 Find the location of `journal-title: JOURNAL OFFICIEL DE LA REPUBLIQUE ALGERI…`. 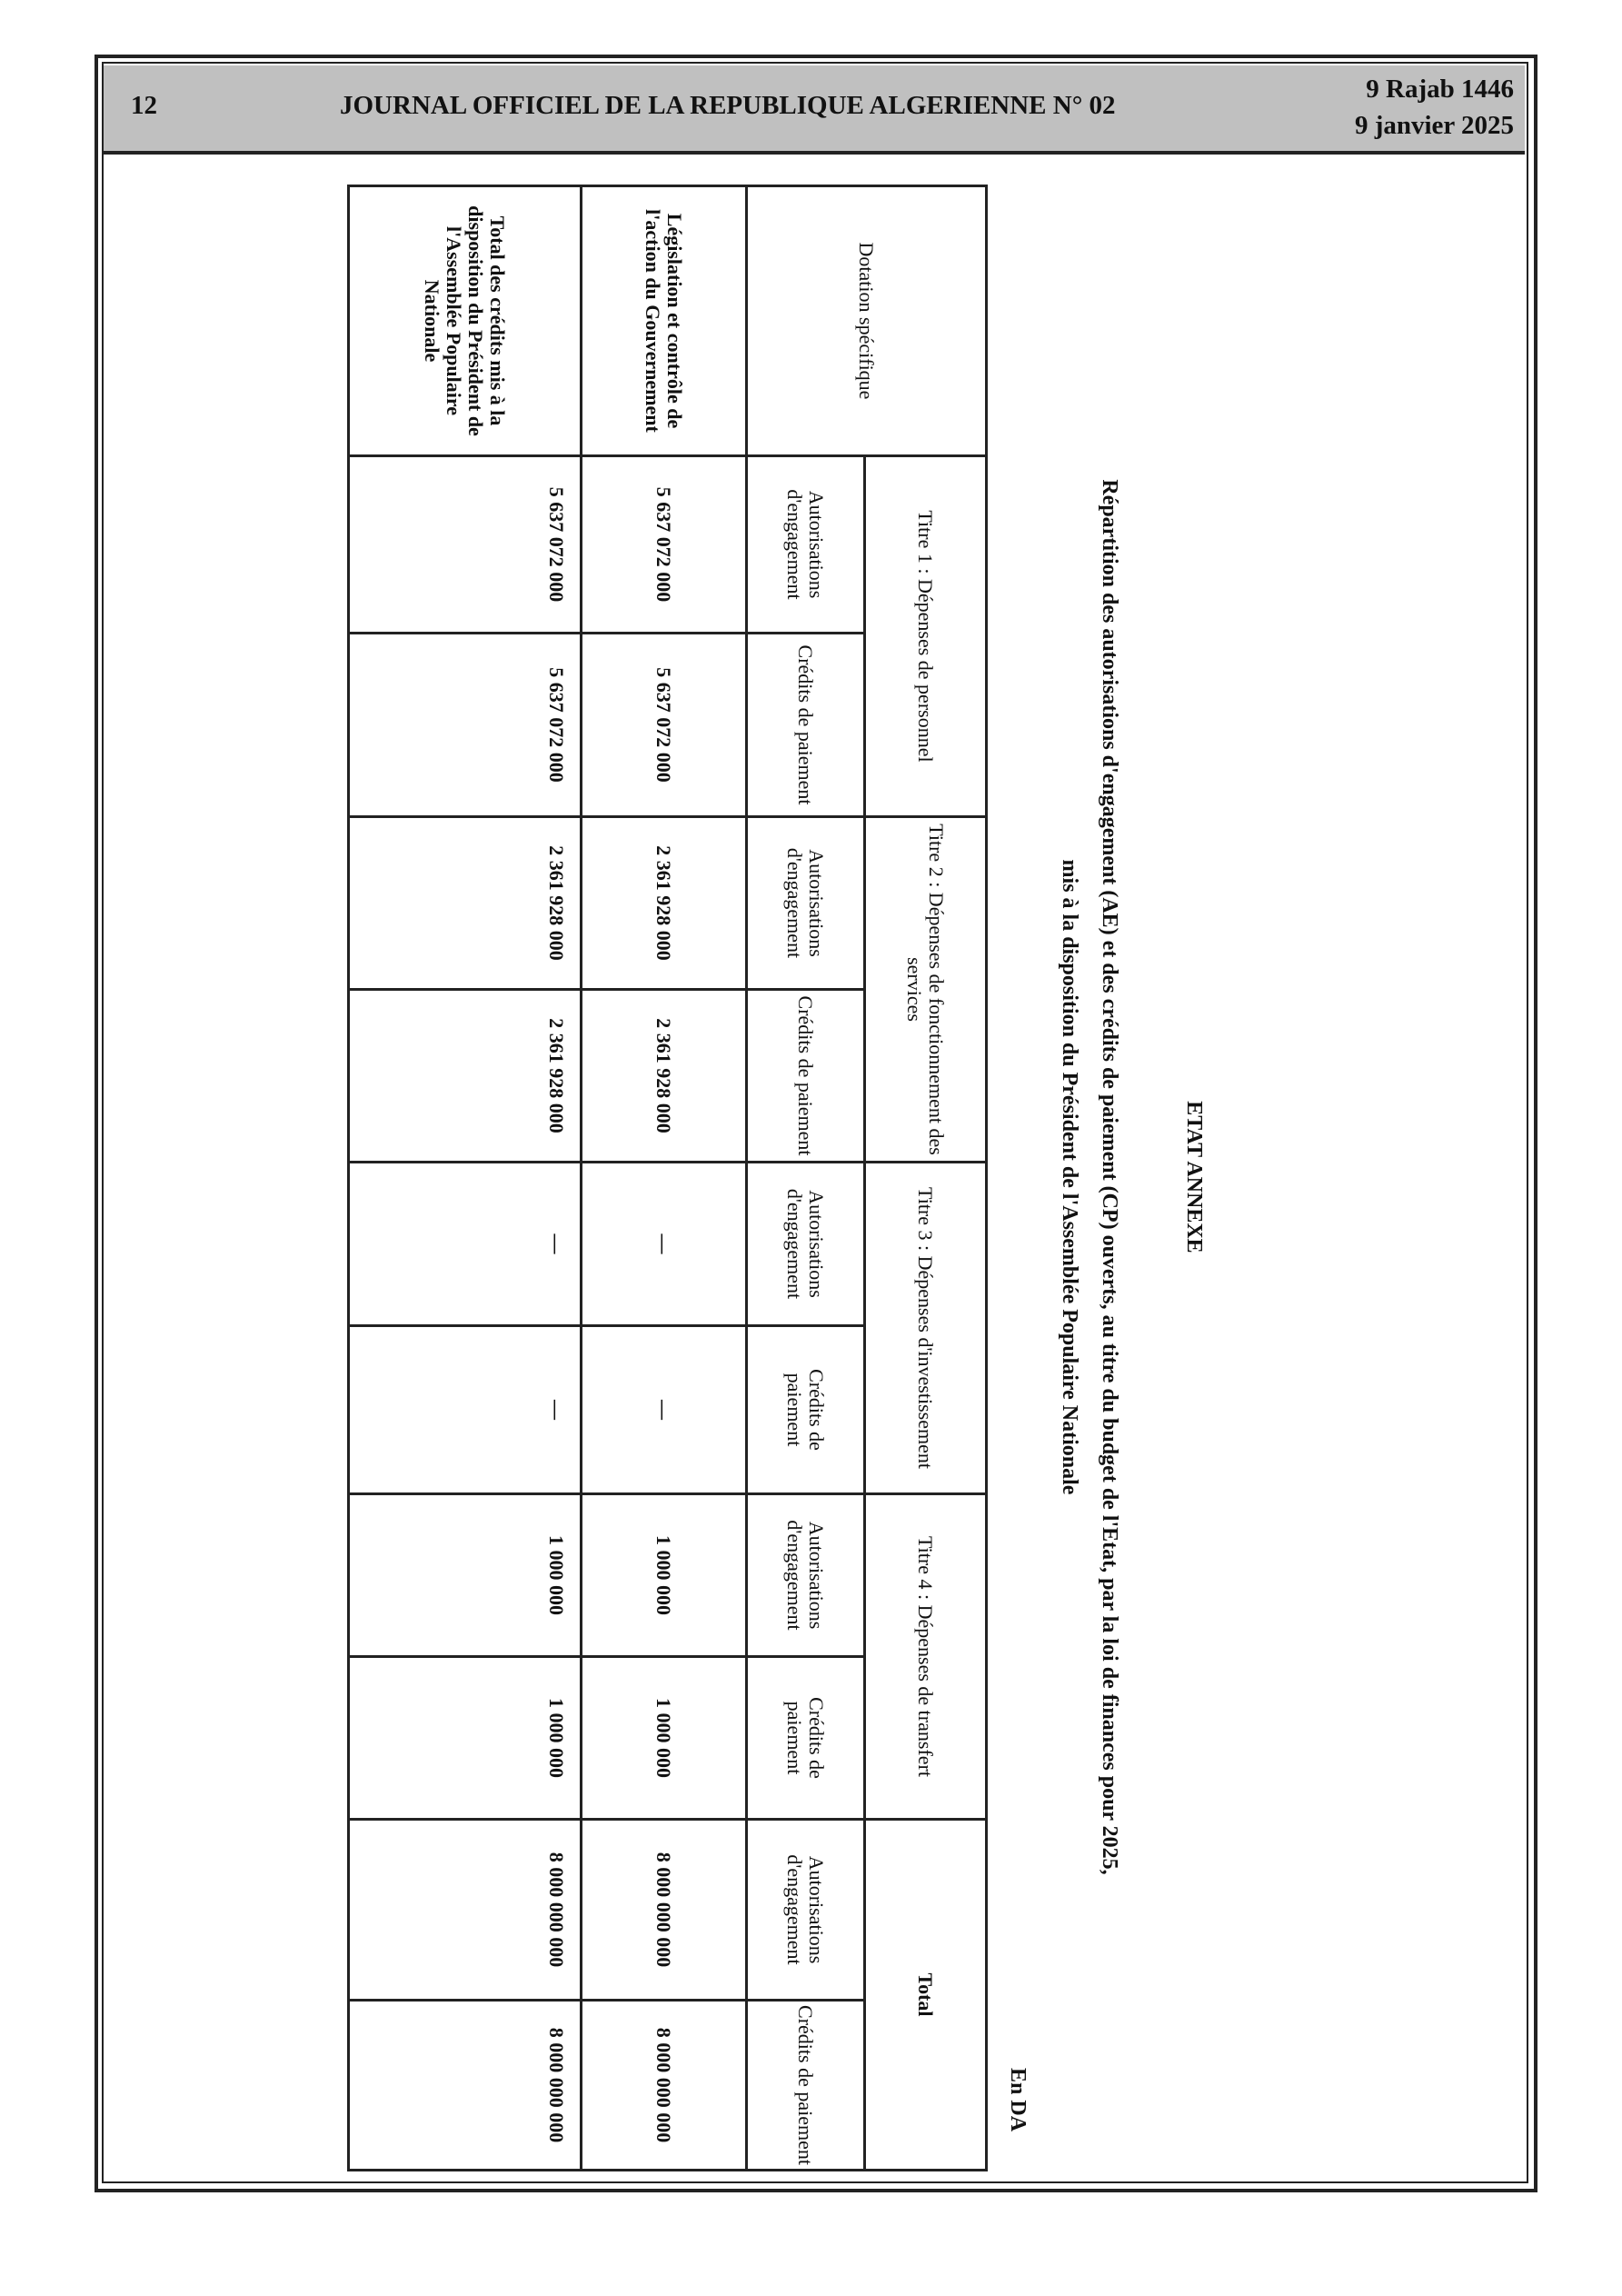

journal-title: JOURNAL OFFICIEL DE LA REPUBLIQUE ALGERI… is located at coordinates (728, 105).